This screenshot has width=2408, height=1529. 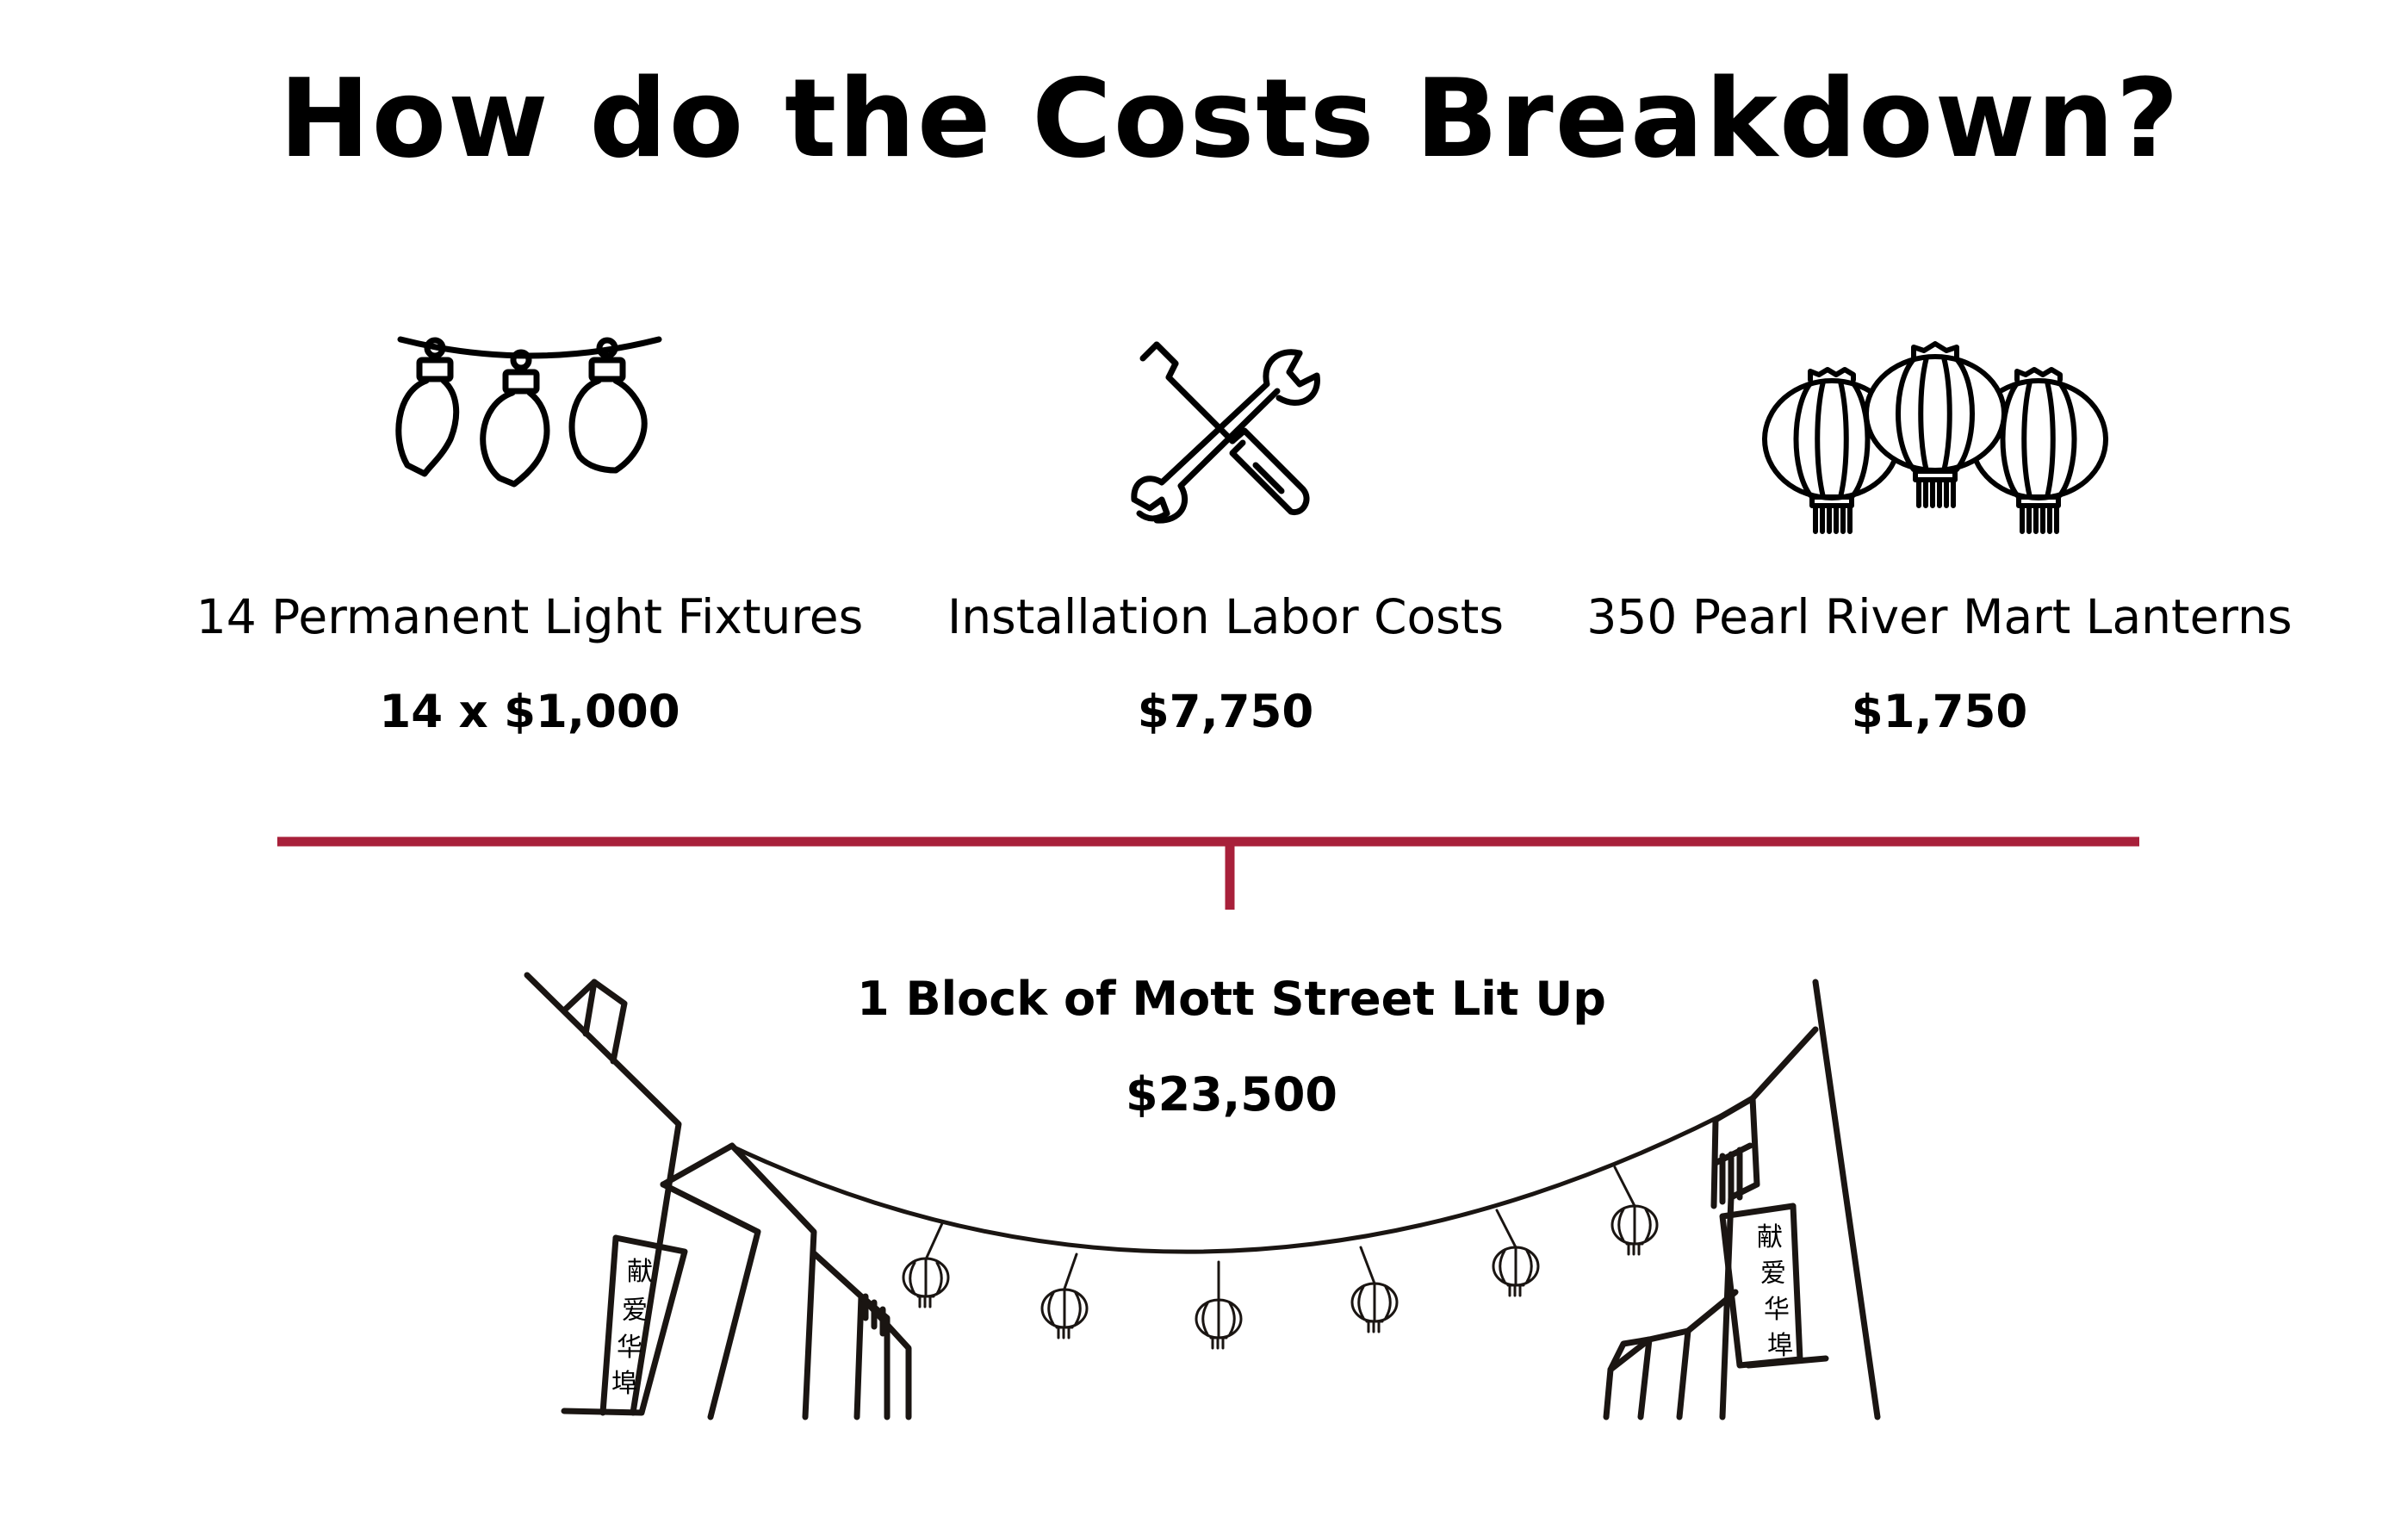 I want to click on total-value: $23,500, so click(x=1232, y=1094).